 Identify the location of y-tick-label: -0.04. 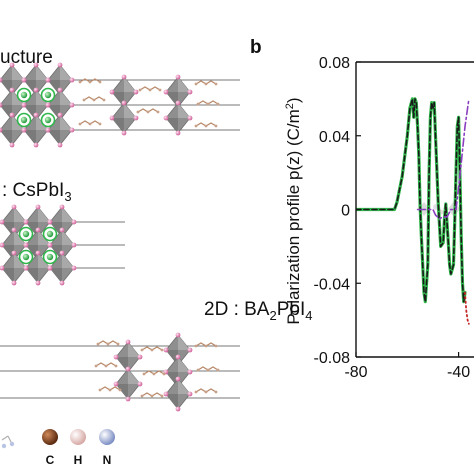
(332, 284).